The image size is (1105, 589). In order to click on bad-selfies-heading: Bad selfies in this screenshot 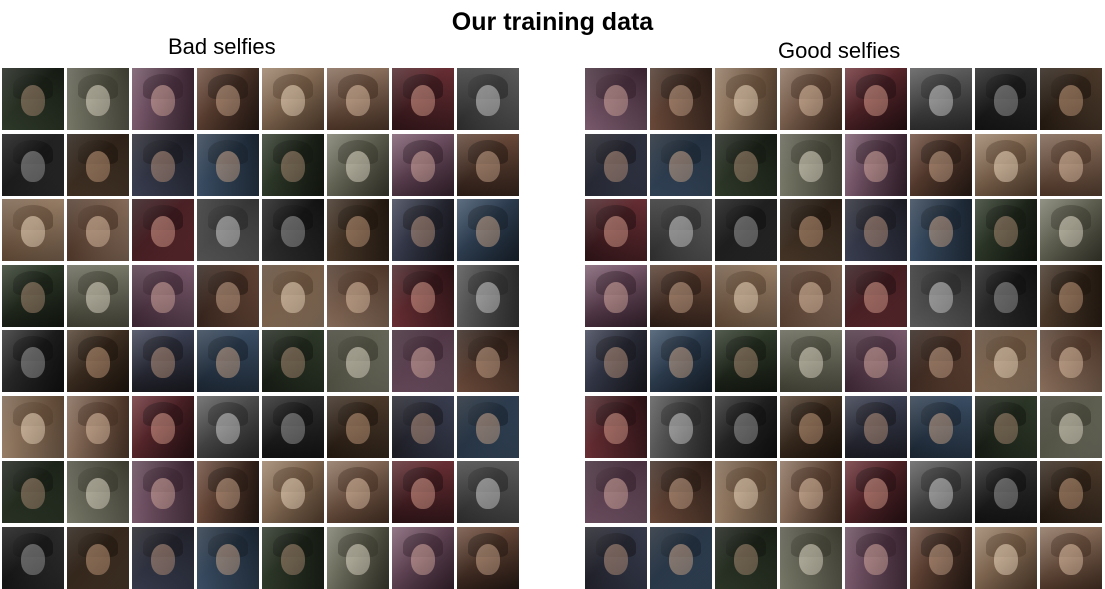, I will do `click(222, 46)`.